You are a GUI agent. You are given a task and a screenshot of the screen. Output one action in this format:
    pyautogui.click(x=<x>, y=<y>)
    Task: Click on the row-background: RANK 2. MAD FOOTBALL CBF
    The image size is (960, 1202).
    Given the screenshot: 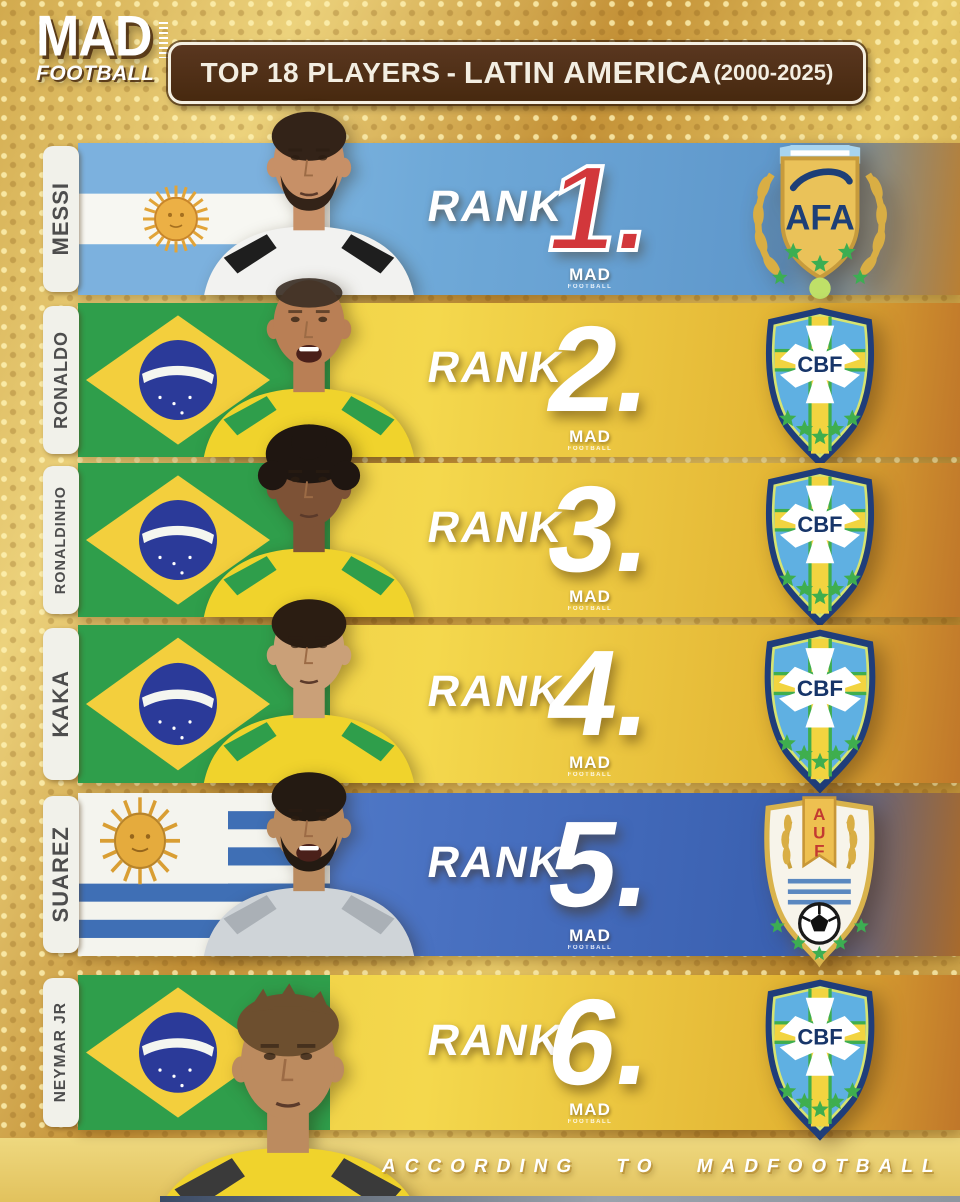 What is the action you would take?
    pyautogui.click(x=519, y=373)
    